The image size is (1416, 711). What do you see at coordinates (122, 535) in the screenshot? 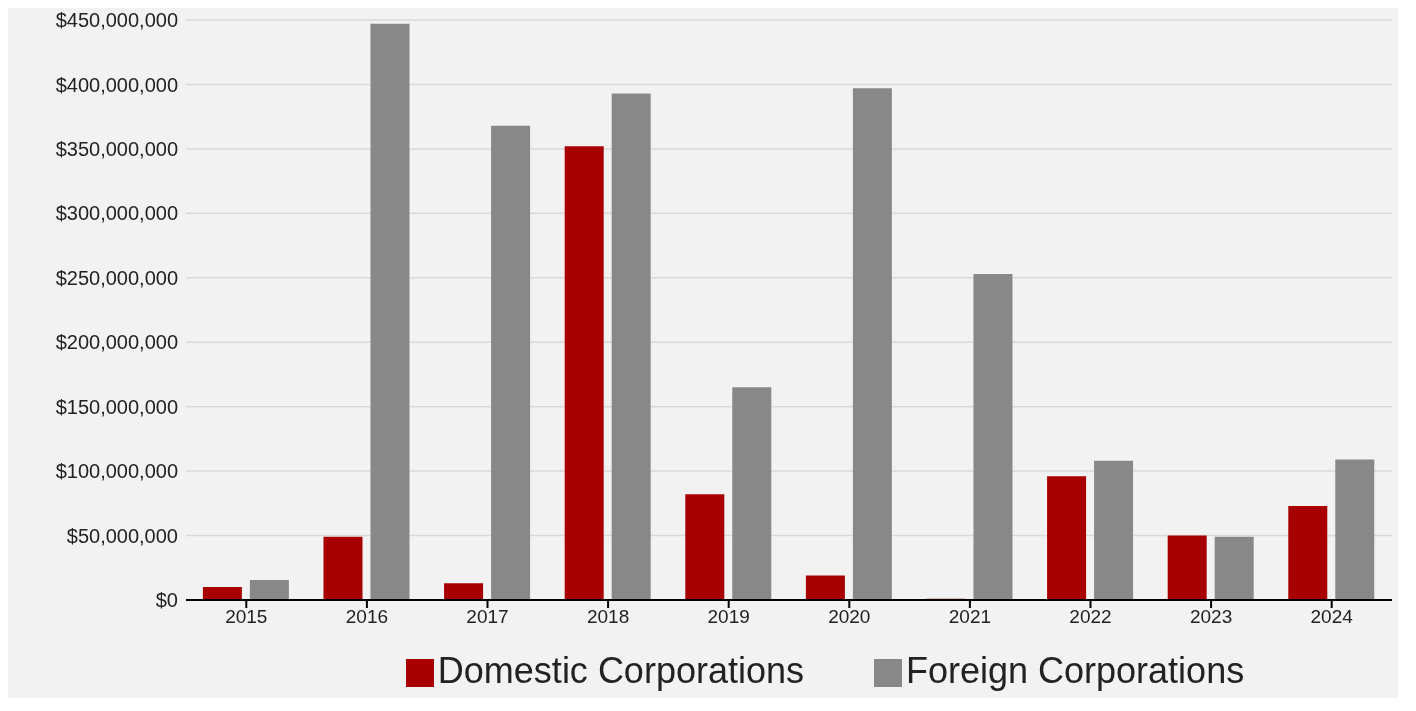
I see `y-tick-label: $50,000,000` at bounding box center [122, 535].